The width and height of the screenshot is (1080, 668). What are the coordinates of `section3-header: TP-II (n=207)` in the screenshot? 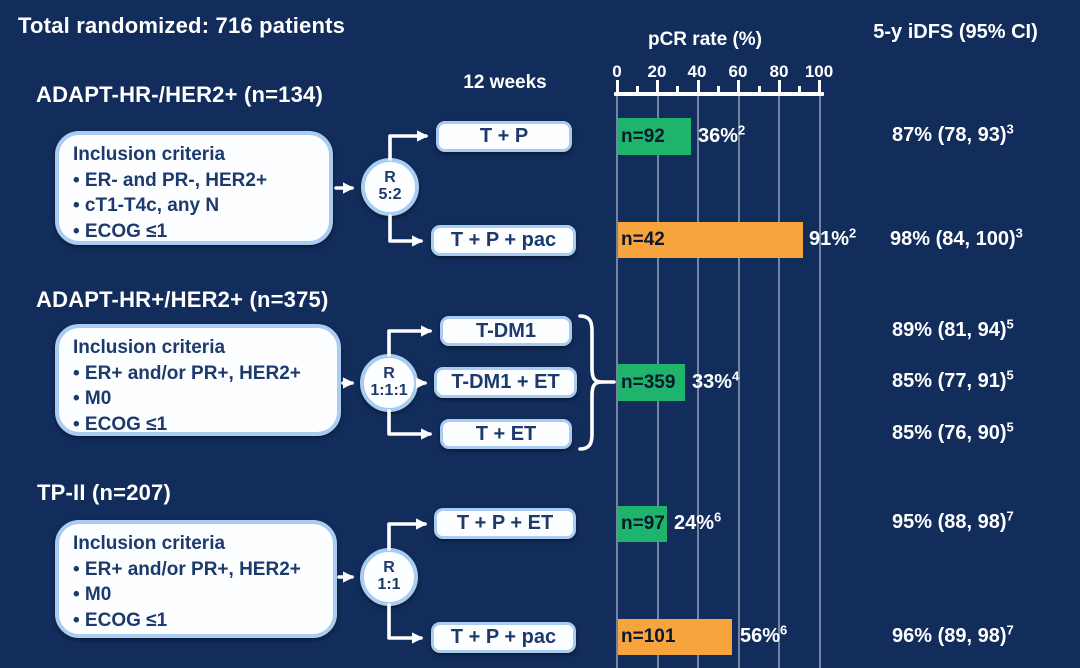 It's located at (104, 492).